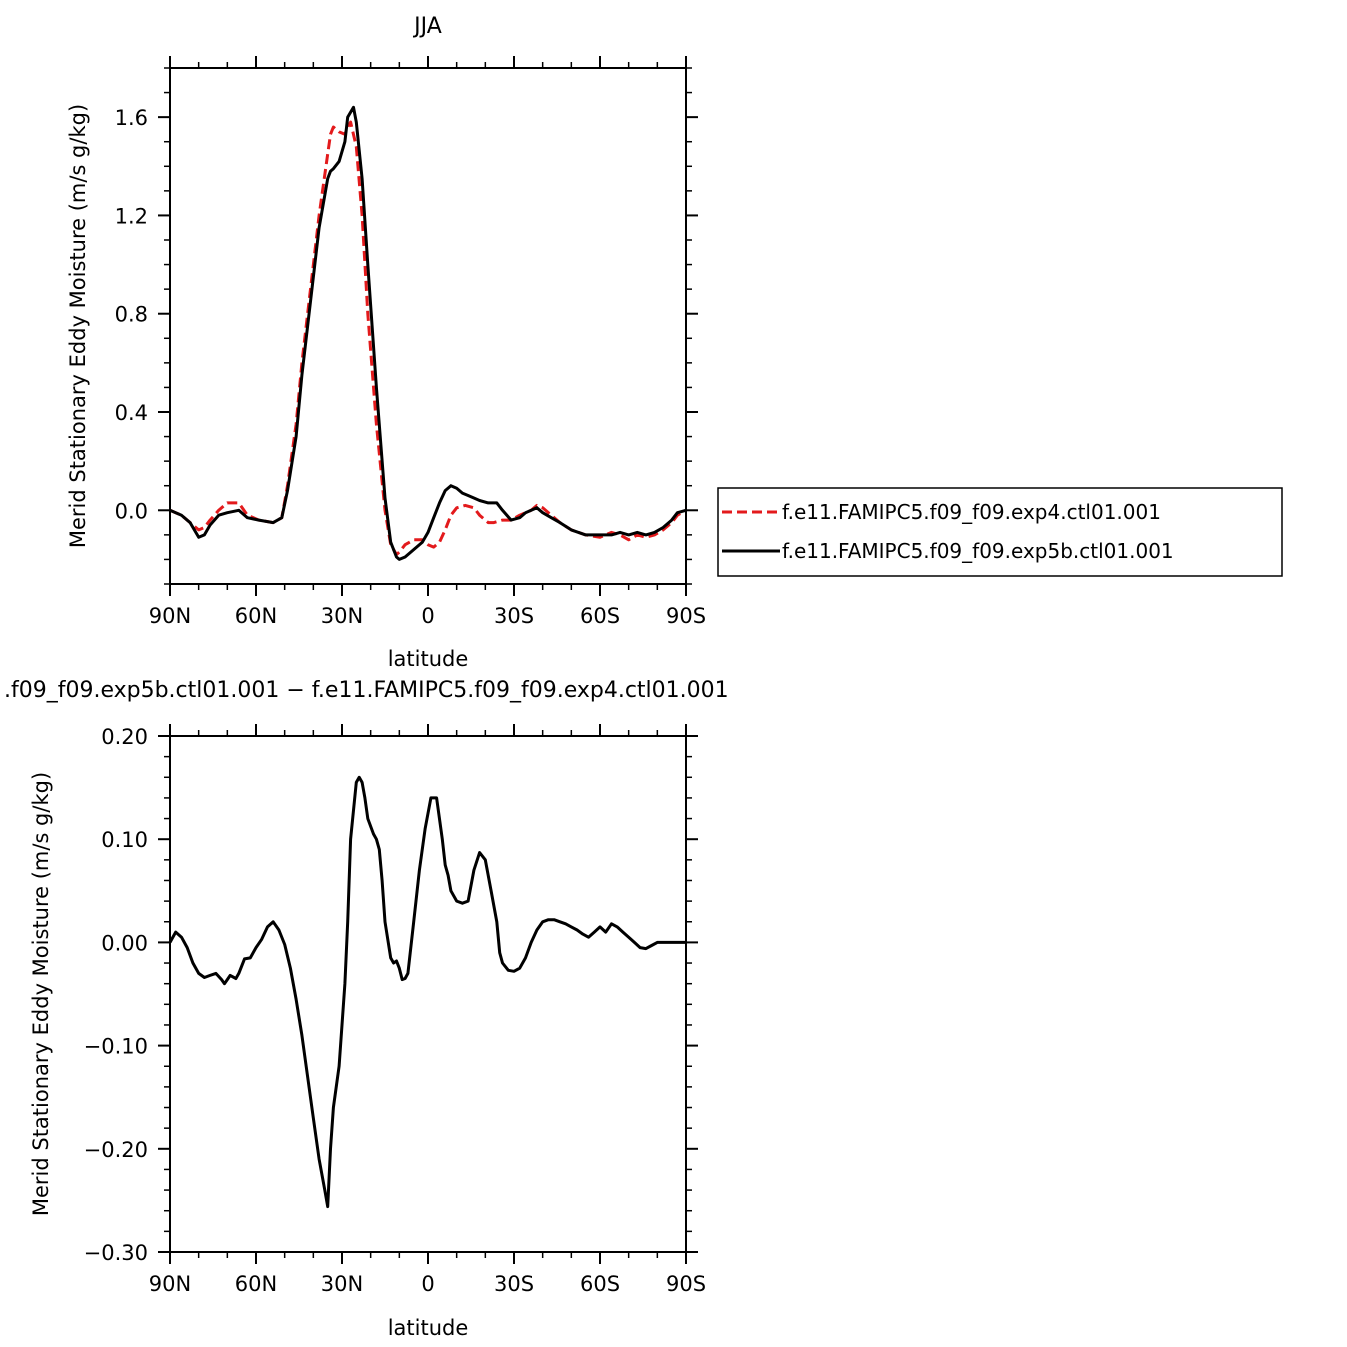 This screenshot has width=1347, height=1347. What do you see at coordinates (686, 1284) in the screenshot?
I see `bottom-xtick-label: 90S` at bounding box center [686, 1284].